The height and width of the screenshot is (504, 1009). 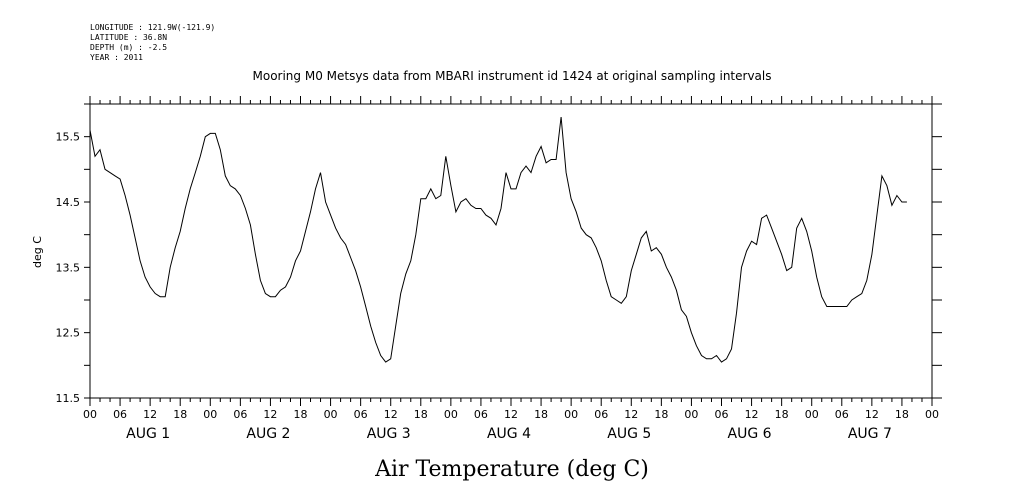 I want to click on day-label: AUG 1, so click(x=148, y=434).